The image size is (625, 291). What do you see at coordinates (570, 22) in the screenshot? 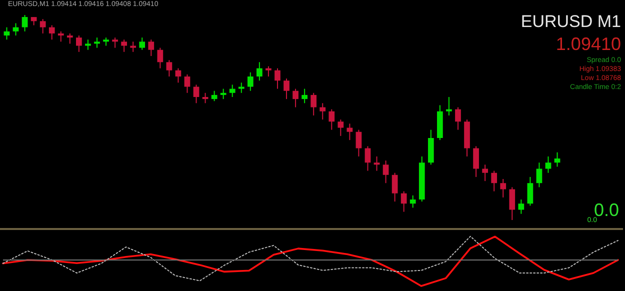
I see `annotation: EURUSD M1` at bounding box center [570, 22].